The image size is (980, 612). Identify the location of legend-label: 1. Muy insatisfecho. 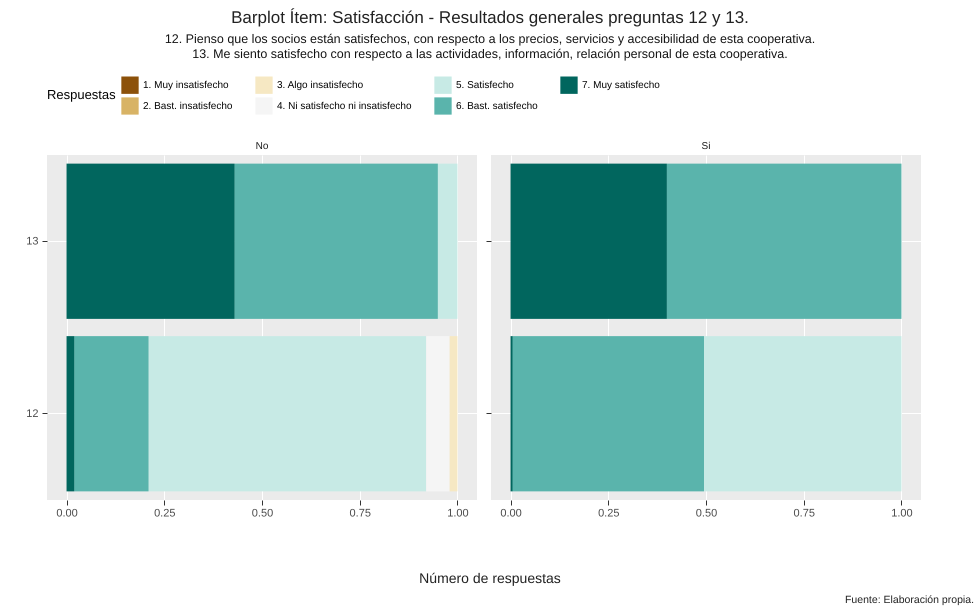
(186, 86).